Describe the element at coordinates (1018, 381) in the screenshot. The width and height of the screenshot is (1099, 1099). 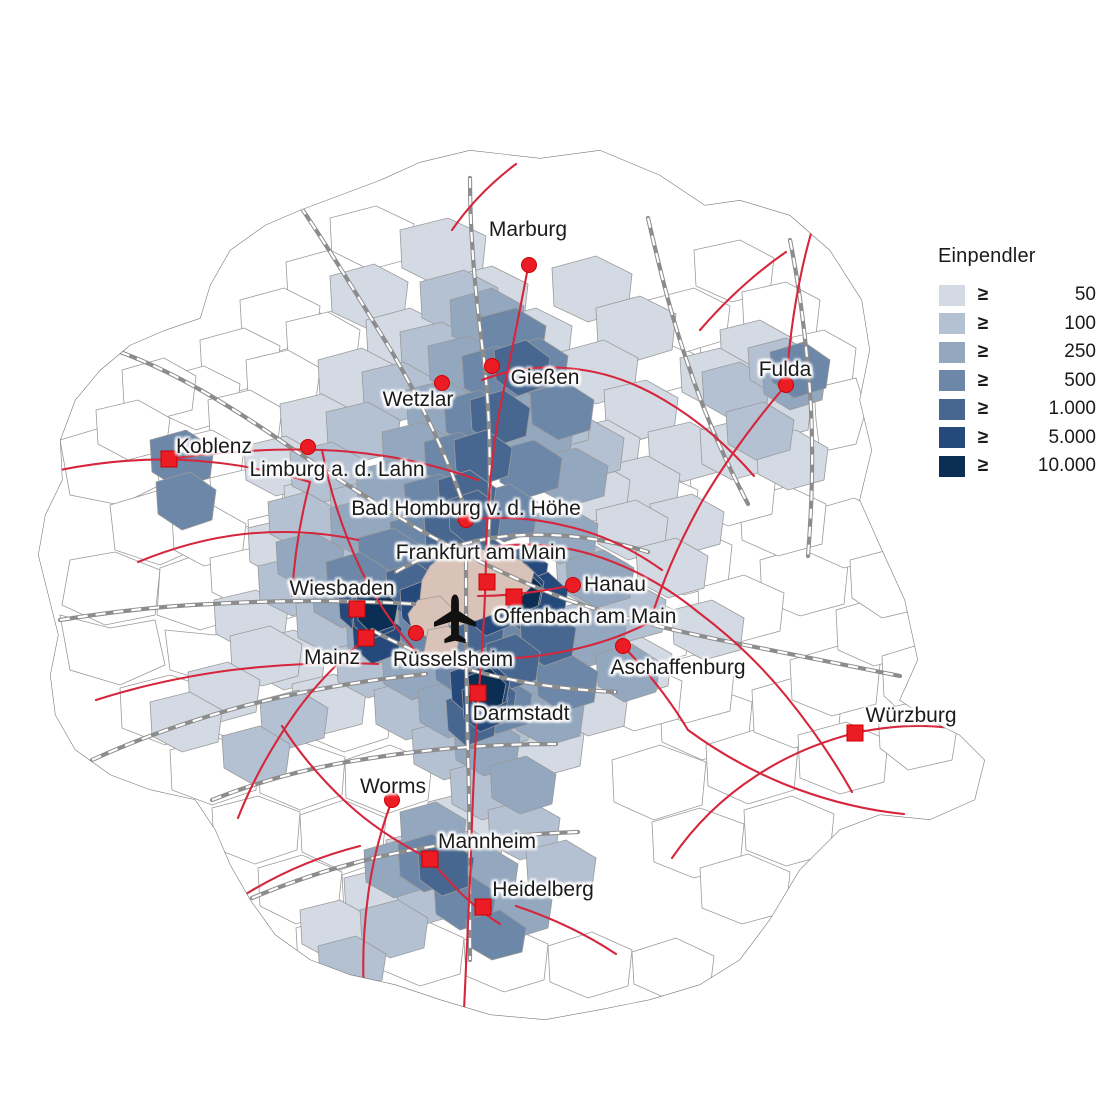
I see `legend-row: ≥ 500` at that location.